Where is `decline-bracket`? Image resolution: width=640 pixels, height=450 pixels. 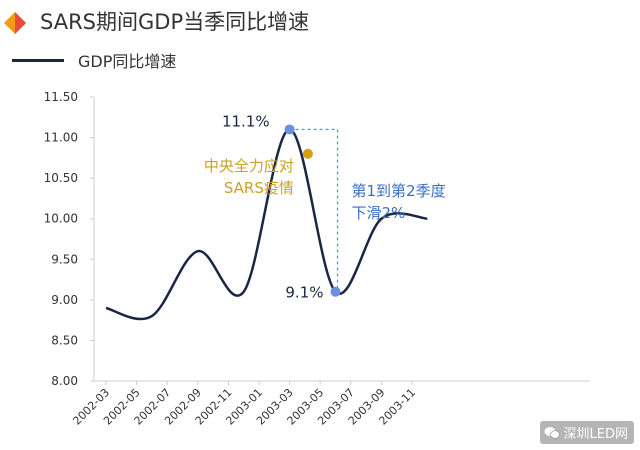 decline-bracket is located at coordinates (314, 210).